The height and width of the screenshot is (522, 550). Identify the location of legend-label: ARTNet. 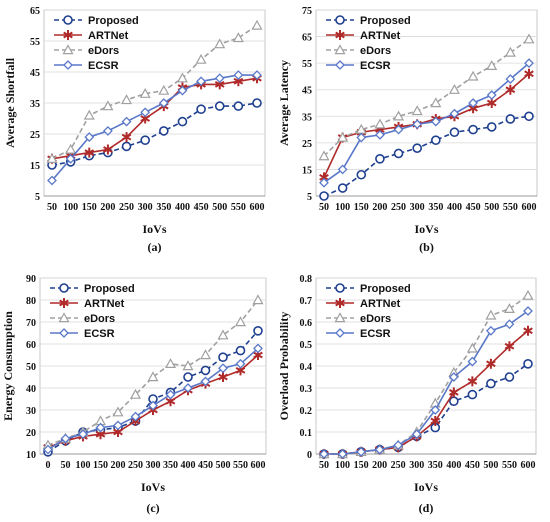
(108, 36).